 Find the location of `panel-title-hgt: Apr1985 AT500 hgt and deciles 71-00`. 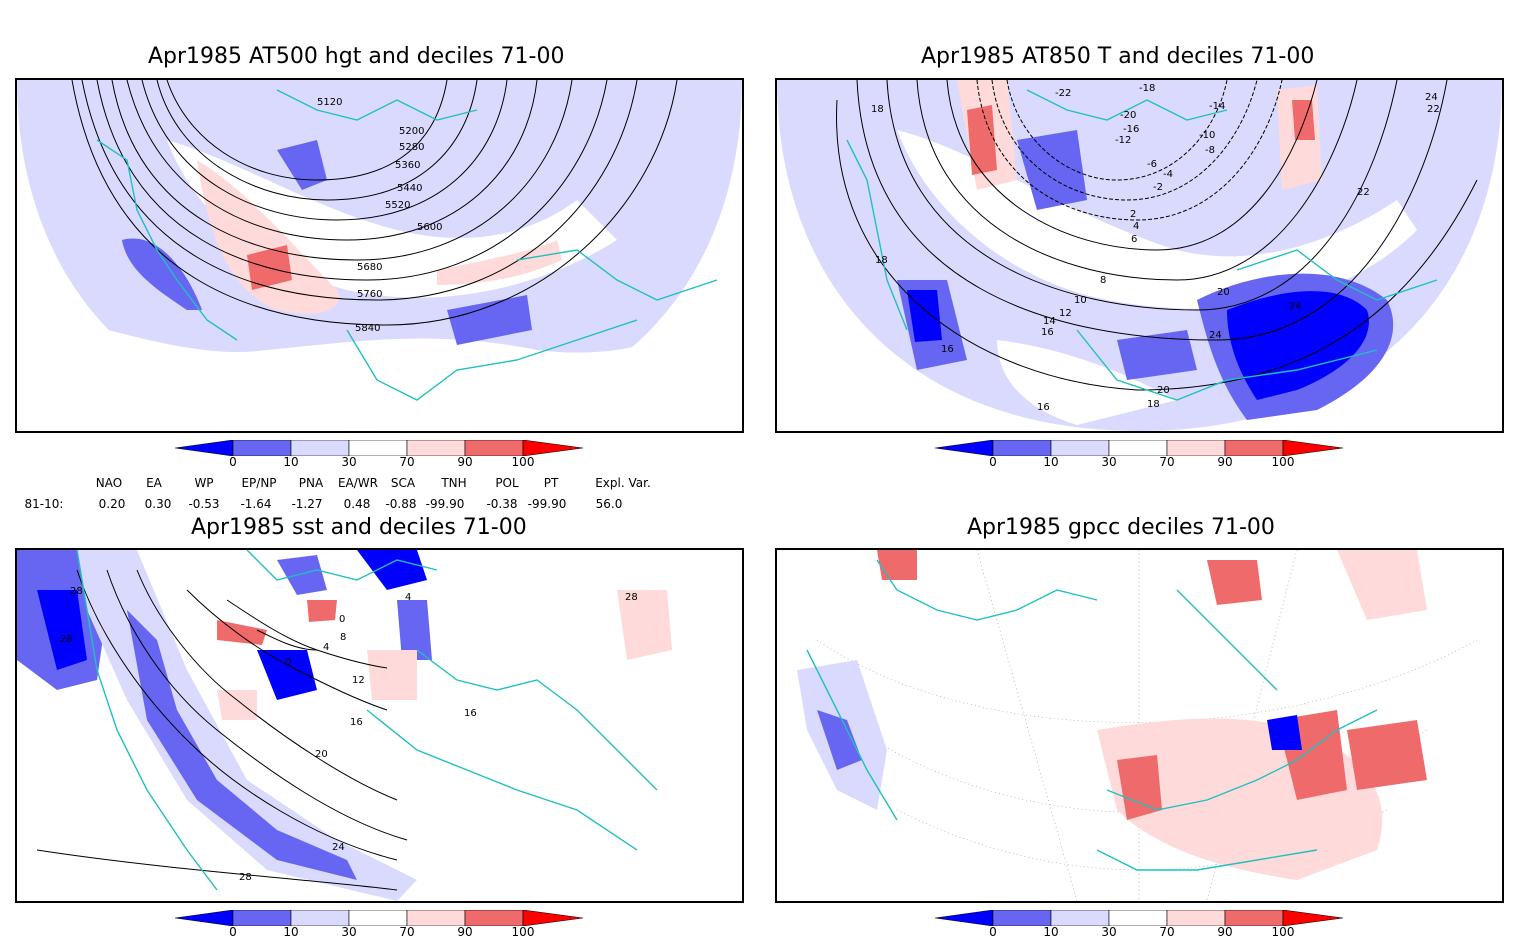

panel-title-hgt: Apr1985 AT500 hgt and deciles 71-00 is located at coordinates (356, 56).